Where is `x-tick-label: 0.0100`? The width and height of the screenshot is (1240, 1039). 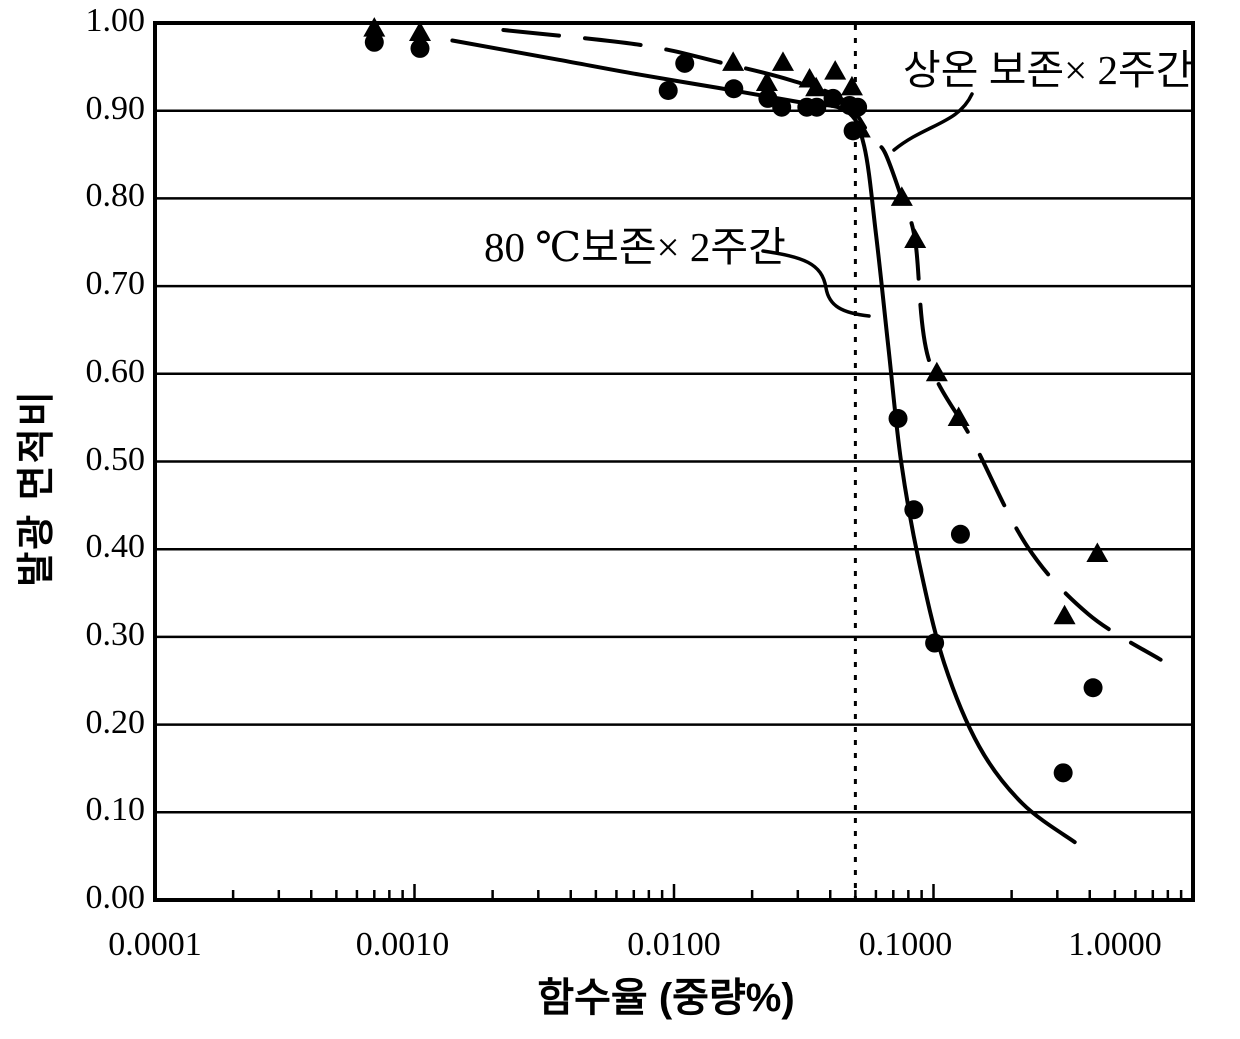 x-tick-label: 0.0100 is located at coordinates (674, 944).